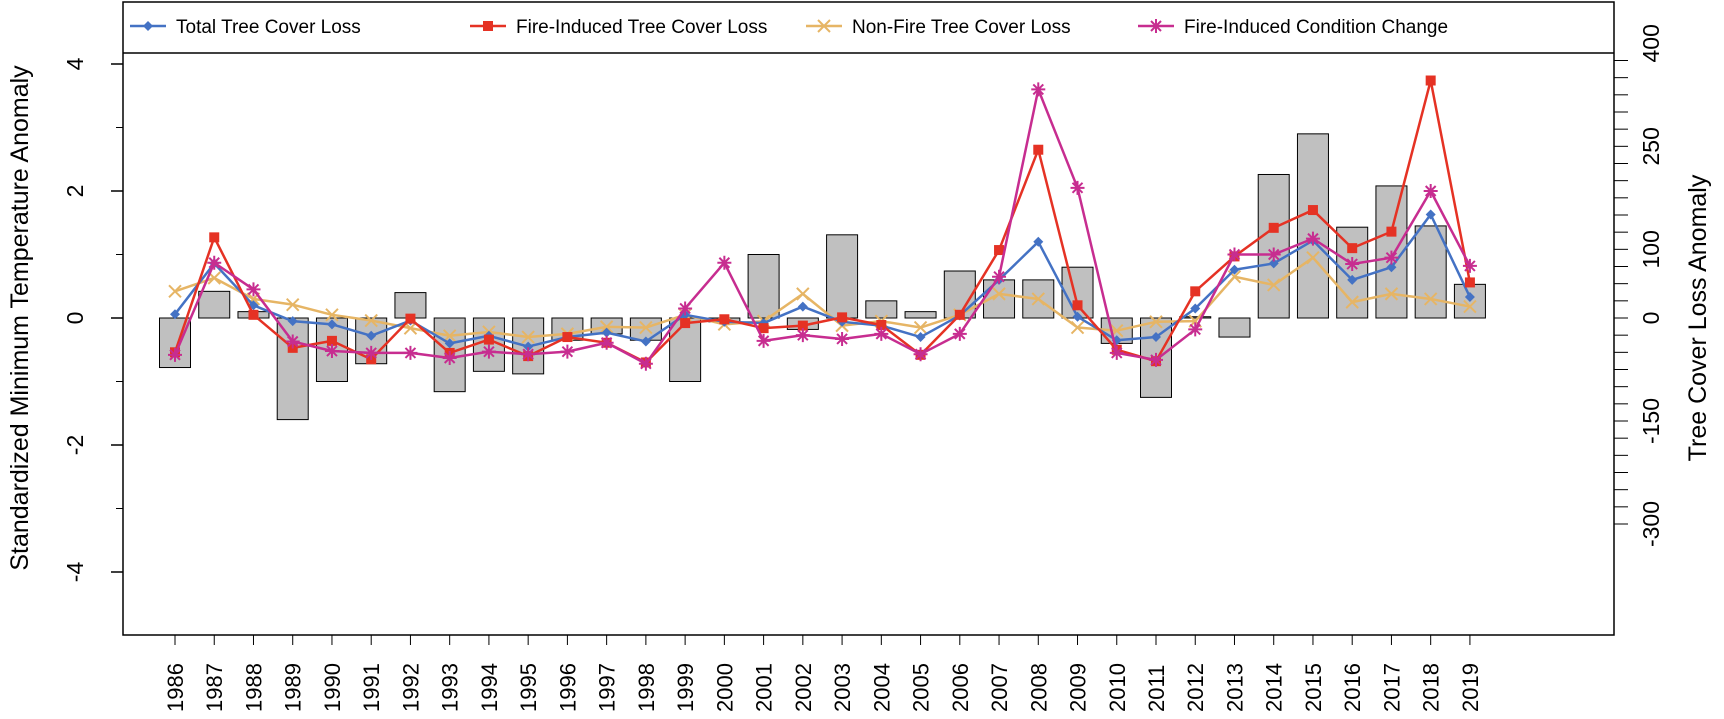 Image resolution: width=1724 pixels, height=719 pixels. I want to click on point-2-1997, so click(606, 327).